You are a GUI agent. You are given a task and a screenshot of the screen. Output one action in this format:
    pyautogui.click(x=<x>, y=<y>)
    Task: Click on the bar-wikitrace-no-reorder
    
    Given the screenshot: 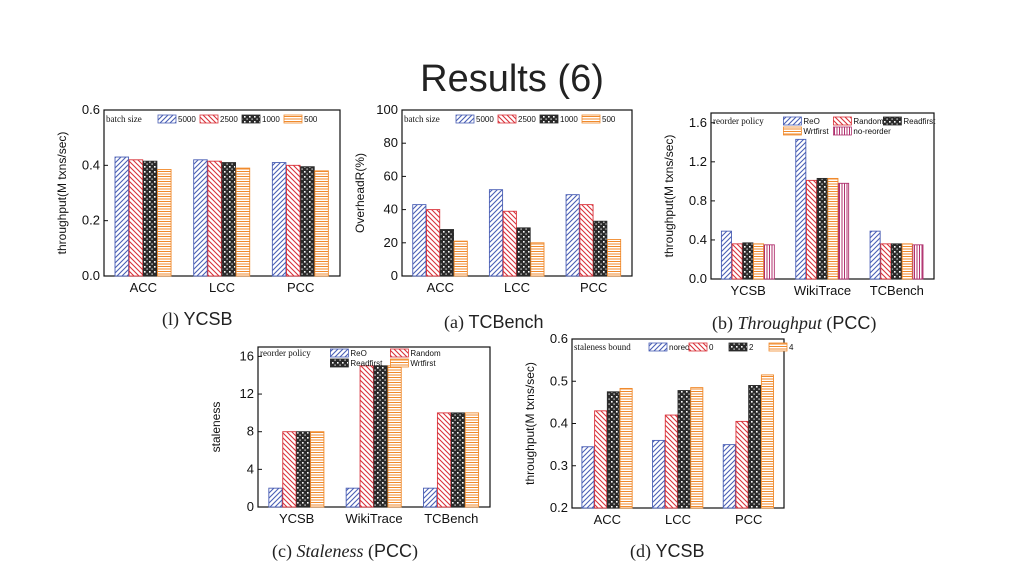 What is the action you would take?
    pyautogui.click(x=844, y=231)
    